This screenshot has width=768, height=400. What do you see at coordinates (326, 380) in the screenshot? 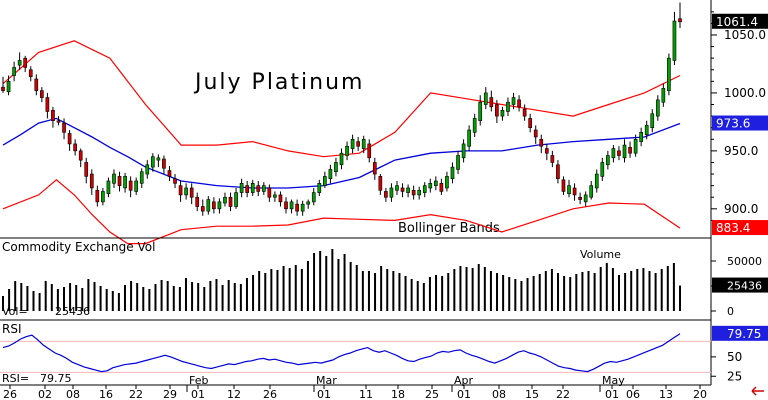
I see `x-month-label: Mar` at bounding box center [326, 380].